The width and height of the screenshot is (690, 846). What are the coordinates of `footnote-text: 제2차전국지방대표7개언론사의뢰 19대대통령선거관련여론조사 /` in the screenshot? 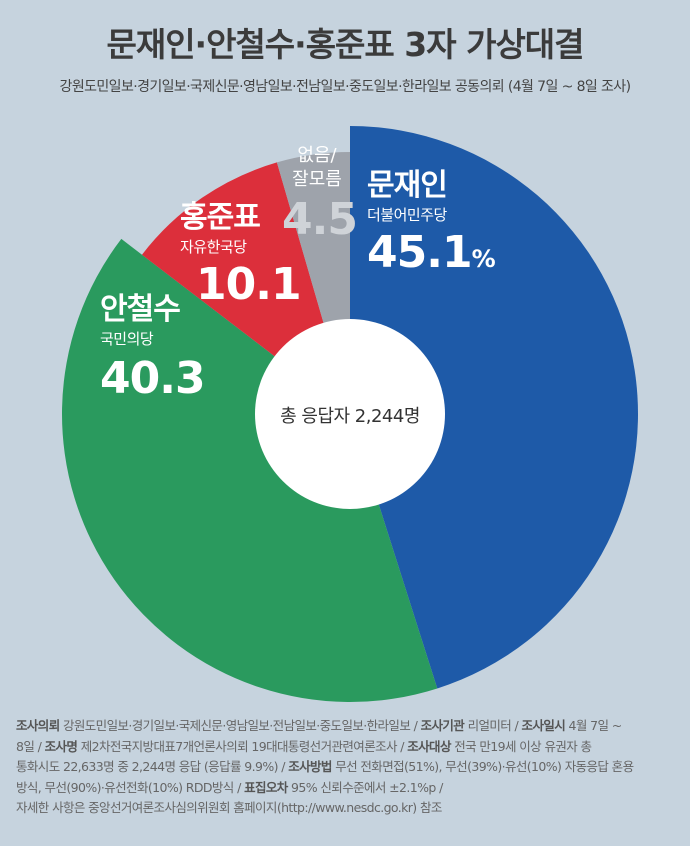 It's located at (242, 746).